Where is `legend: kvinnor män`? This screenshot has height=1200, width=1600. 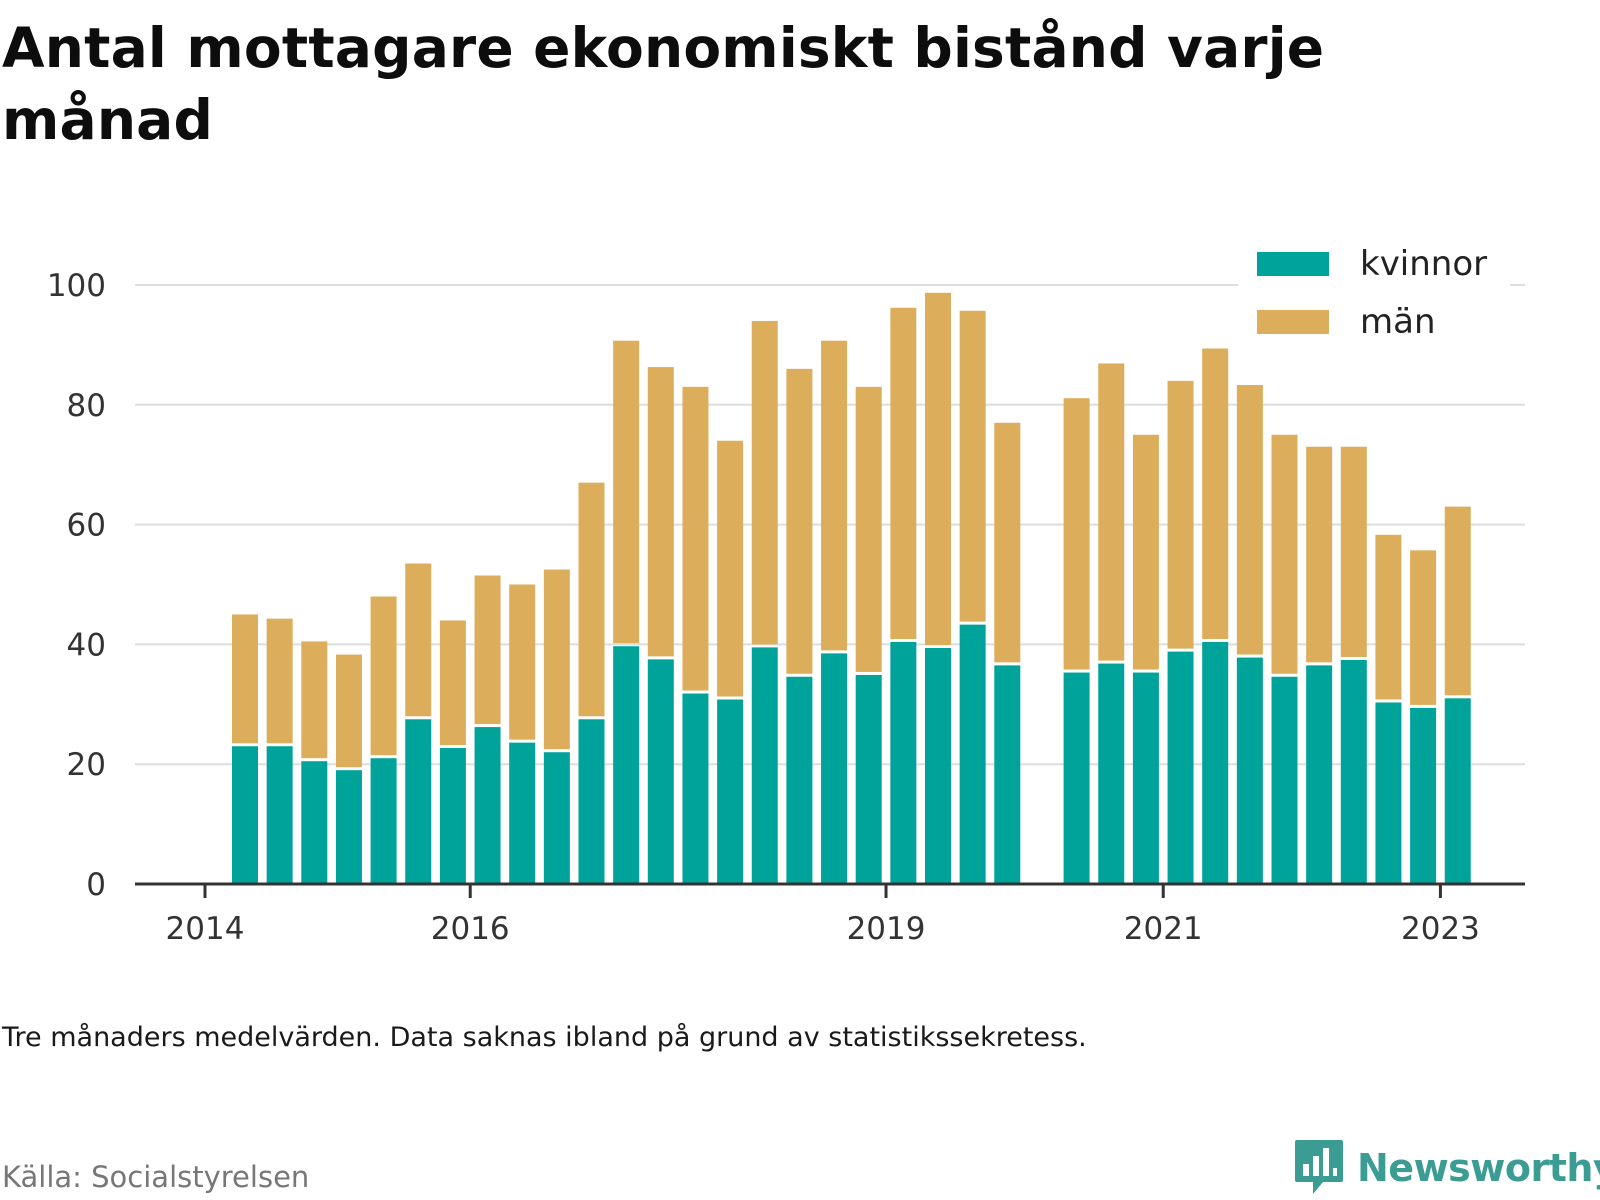
legend: kvinnor män is located at coordinates (1374, 292).